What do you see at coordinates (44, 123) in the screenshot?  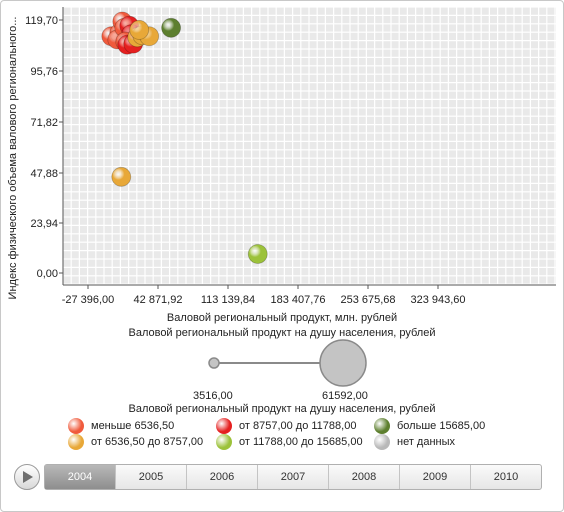 I see `y-tick-label: 71,82` at bounding box center [44, 123].